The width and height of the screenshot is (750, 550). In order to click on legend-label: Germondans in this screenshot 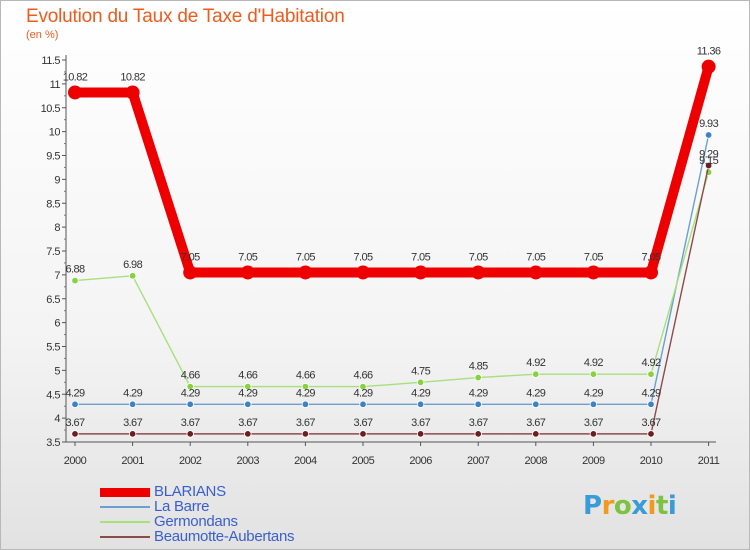, I will do `click(196, 521)`.